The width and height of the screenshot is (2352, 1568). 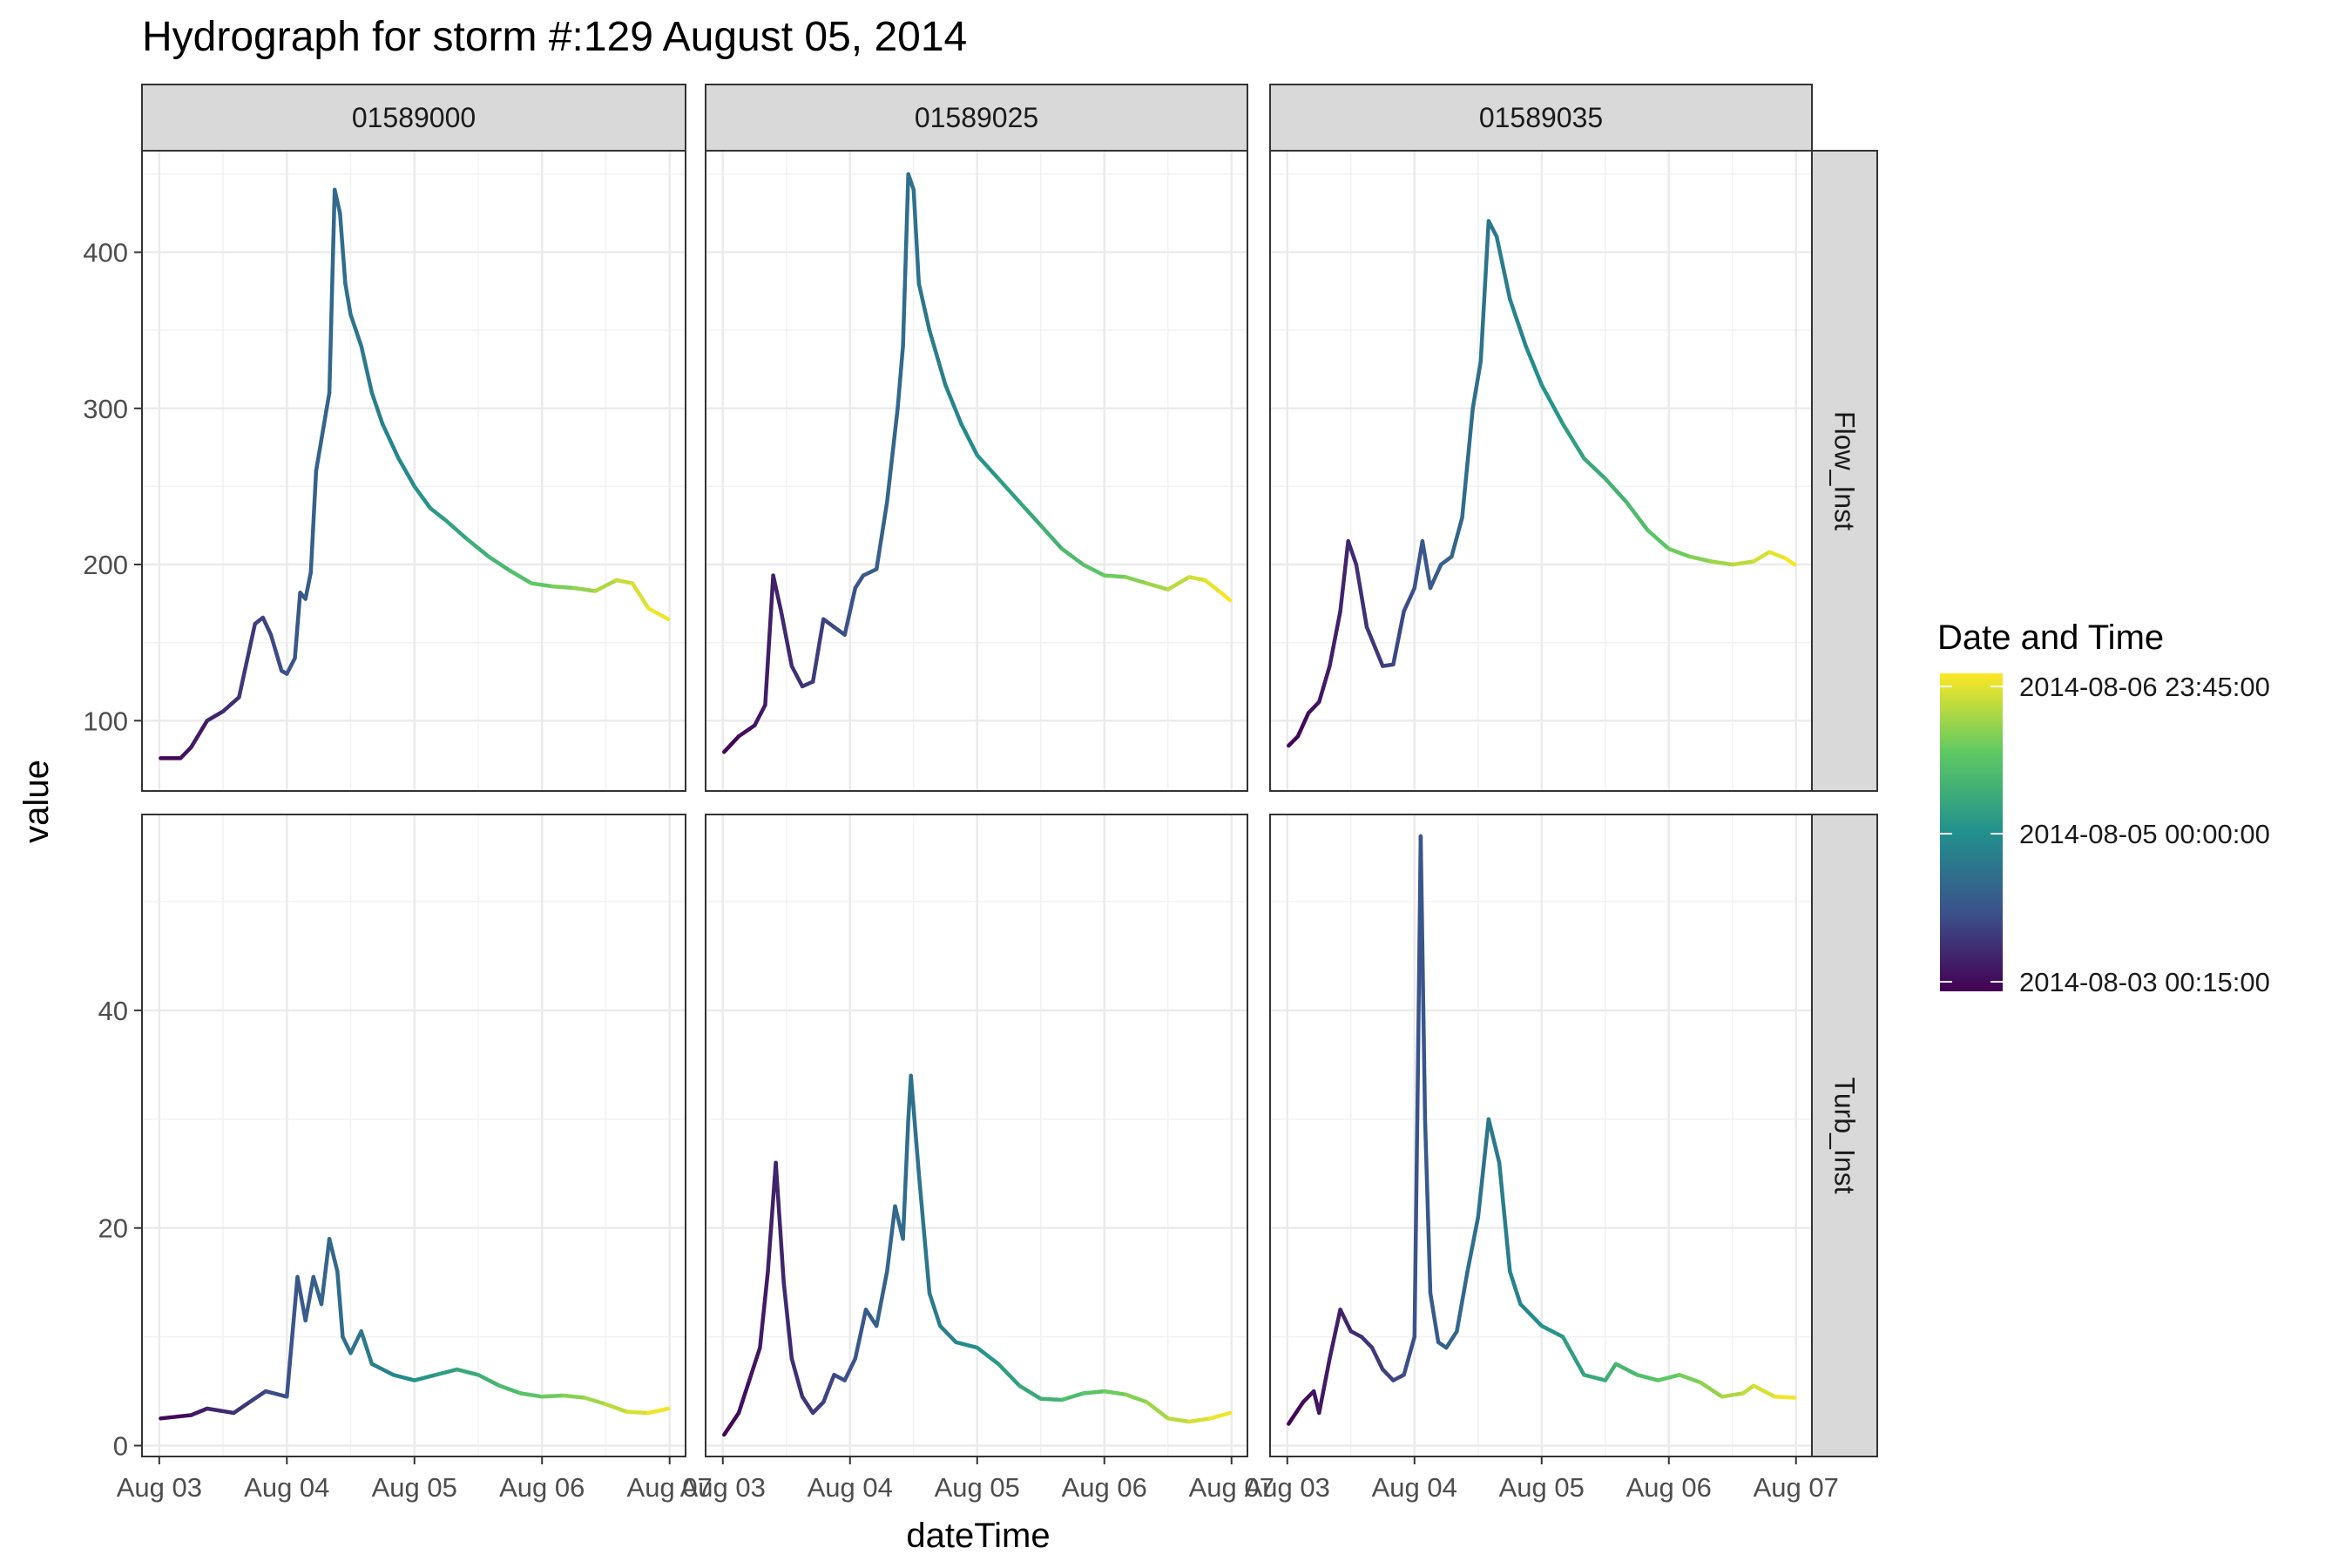 What do you see at coordinates (2144, 834) in the screenshot?
I see `legend-label-mid: 2014-08-05 00:00:00` at bounding box center [2144, 834].